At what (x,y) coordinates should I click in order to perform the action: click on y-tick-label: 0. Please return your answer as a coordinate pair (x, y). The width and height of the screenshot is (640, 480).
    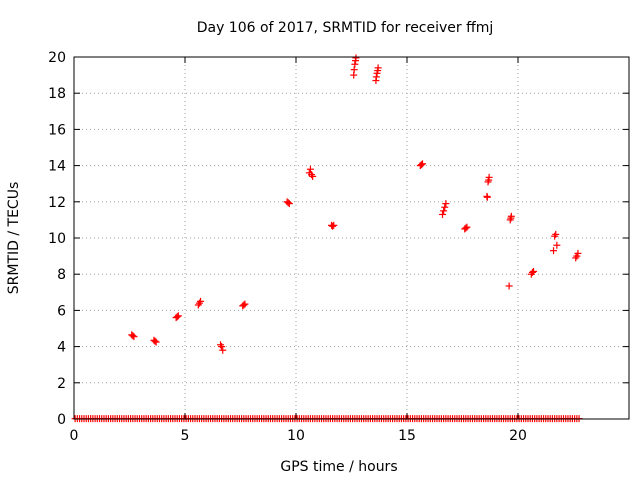
    Looking at the image, I should click on (61, 420).